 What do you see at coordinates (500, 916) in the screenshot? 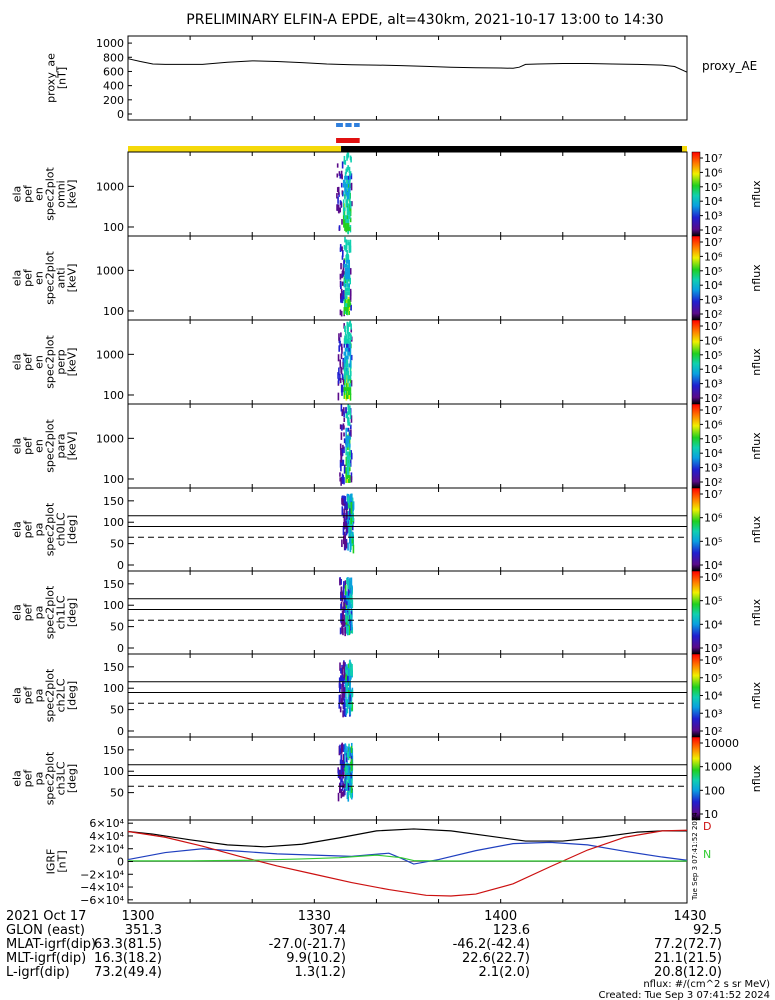
I see `time-axis-label-2: 1400` at bounding box center [500, 916].